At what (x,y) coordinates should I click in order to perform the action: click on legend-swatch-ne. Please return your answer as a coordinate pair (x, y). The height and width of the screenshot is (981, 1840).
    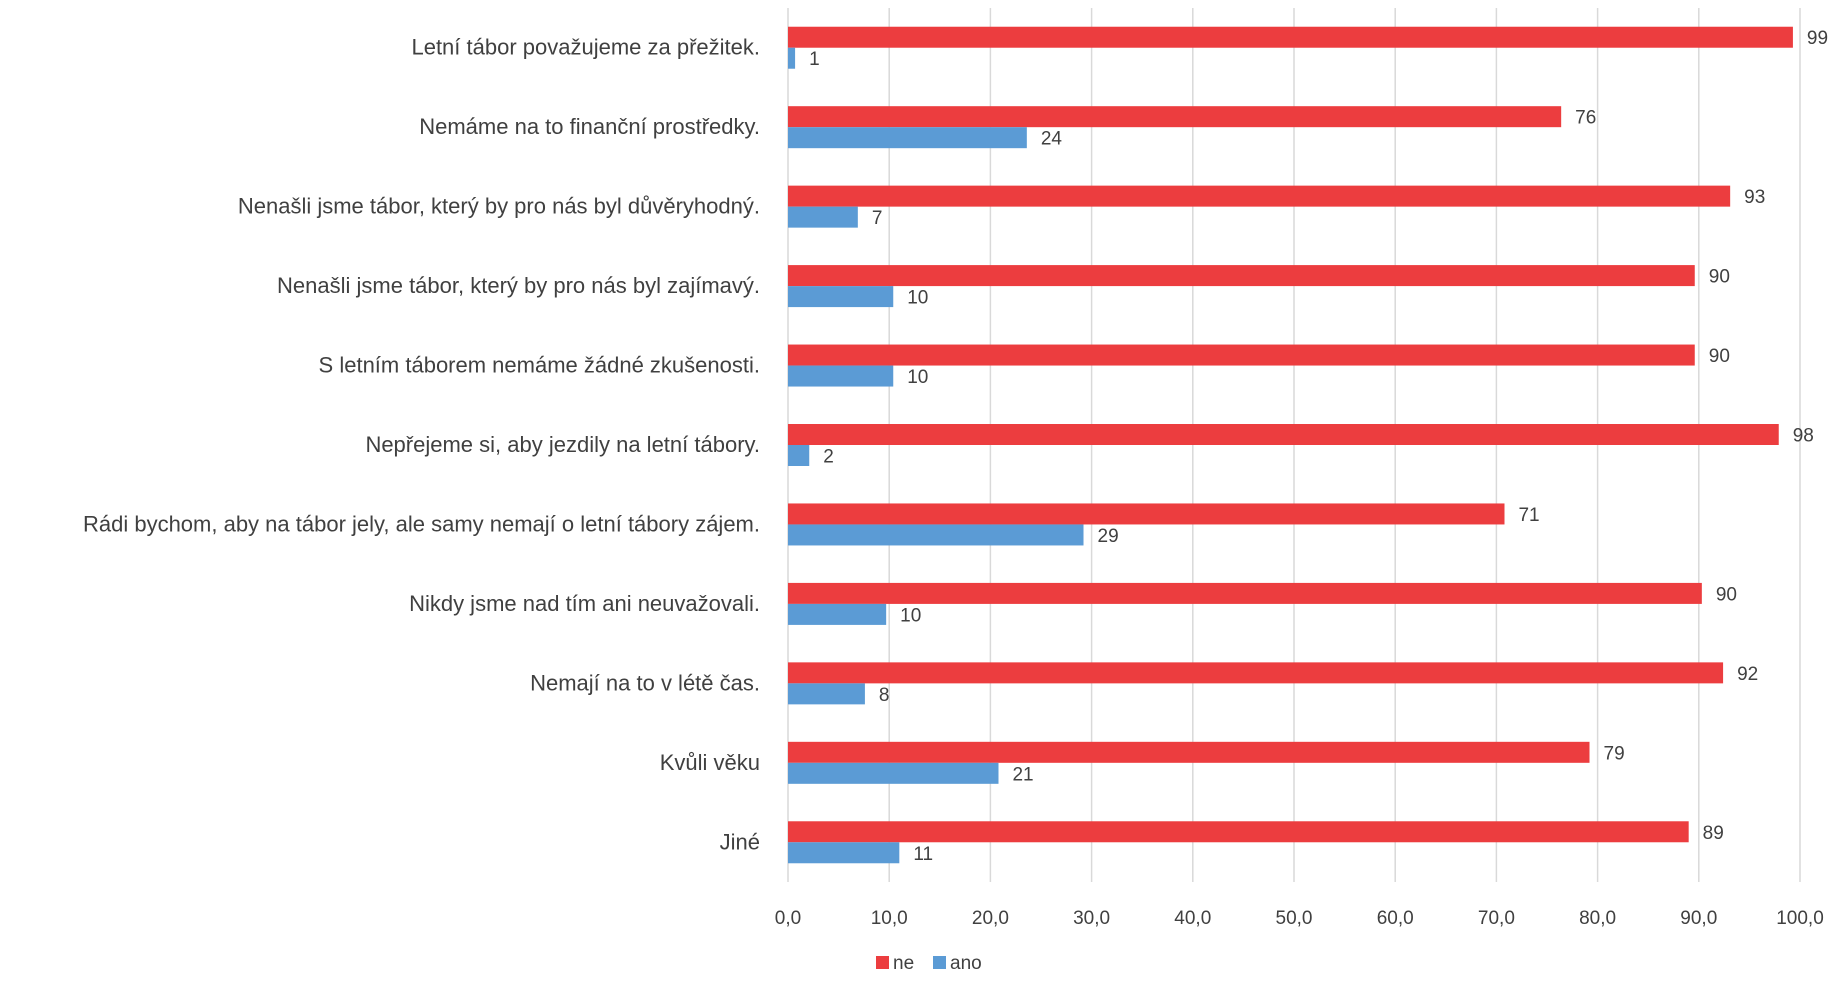
    Looking at the image, I should click on (882, 962).